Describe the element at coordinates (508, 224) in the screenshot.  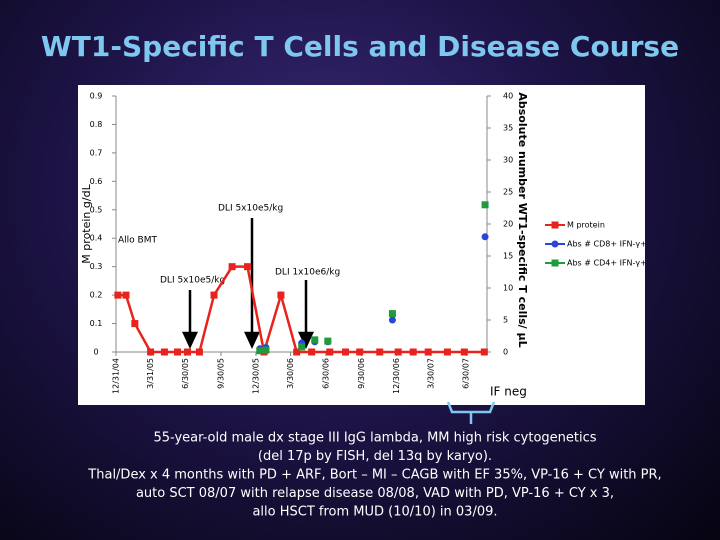
I see `y2-tick-label: 20` at that location.